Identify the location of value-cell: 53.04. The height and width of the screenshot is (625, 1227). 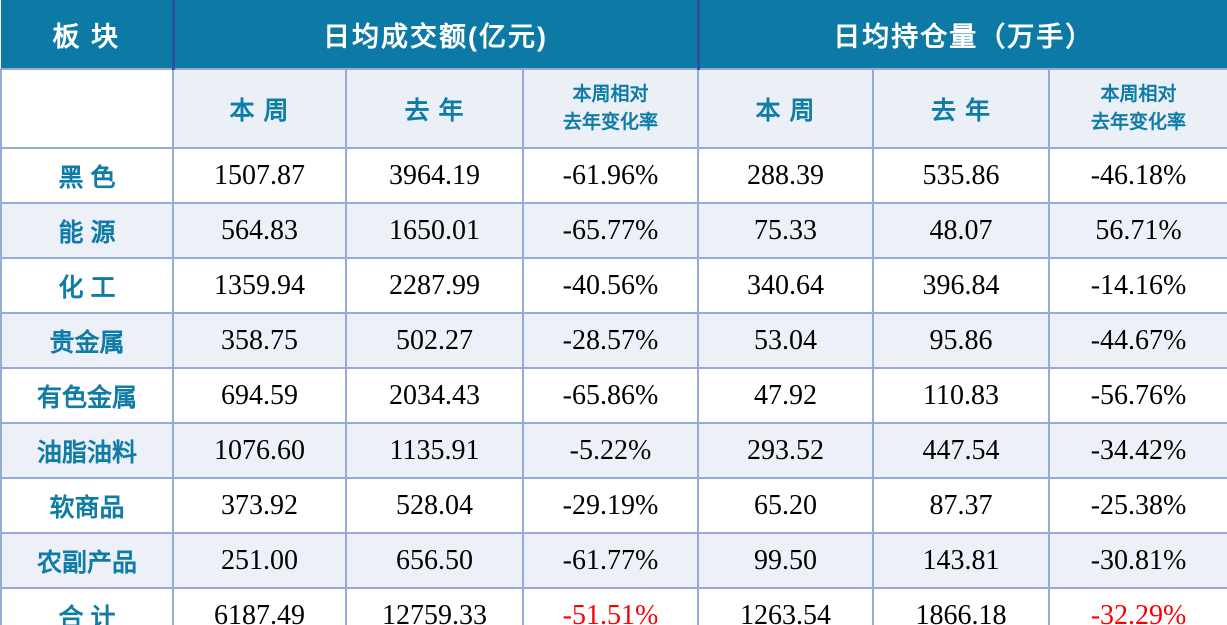
(786, 340).